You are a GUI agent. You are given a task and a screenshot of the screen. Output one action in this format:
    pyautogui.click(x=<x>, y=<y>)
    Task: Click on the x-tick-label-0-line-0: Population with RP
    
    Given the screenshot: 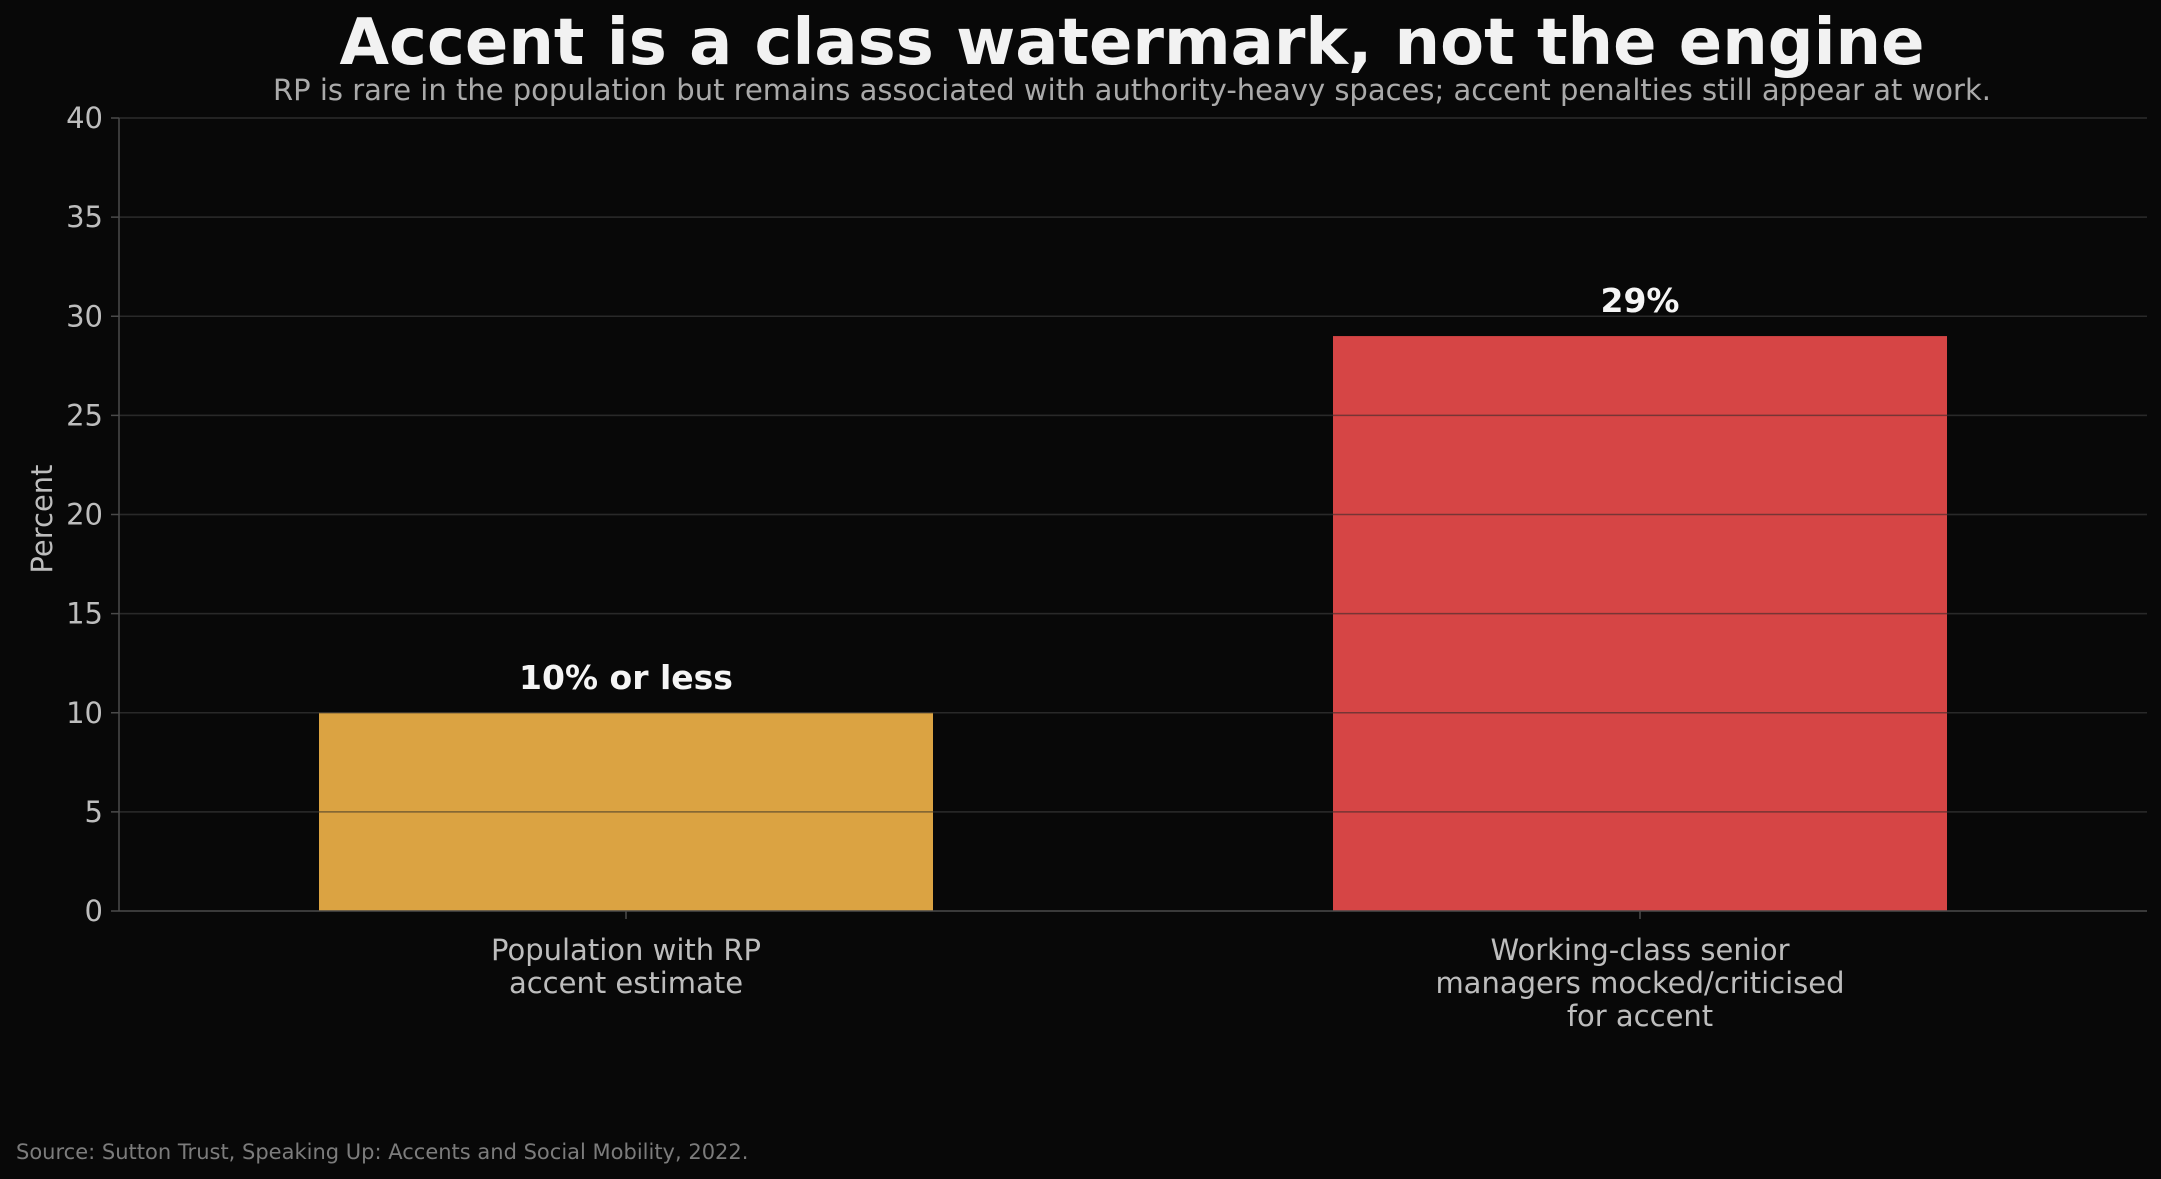 What is the action you would take?
    pyautogui.click(x=626, y=950)
    